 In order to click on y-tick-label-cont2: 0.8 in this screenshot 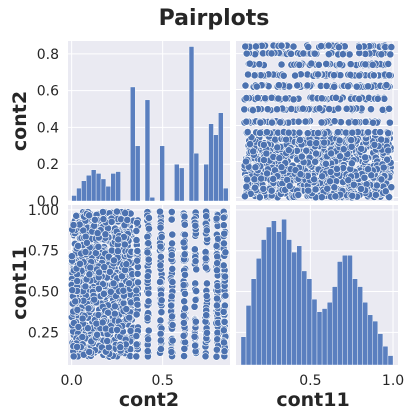, I will do `click(48, 55)`.